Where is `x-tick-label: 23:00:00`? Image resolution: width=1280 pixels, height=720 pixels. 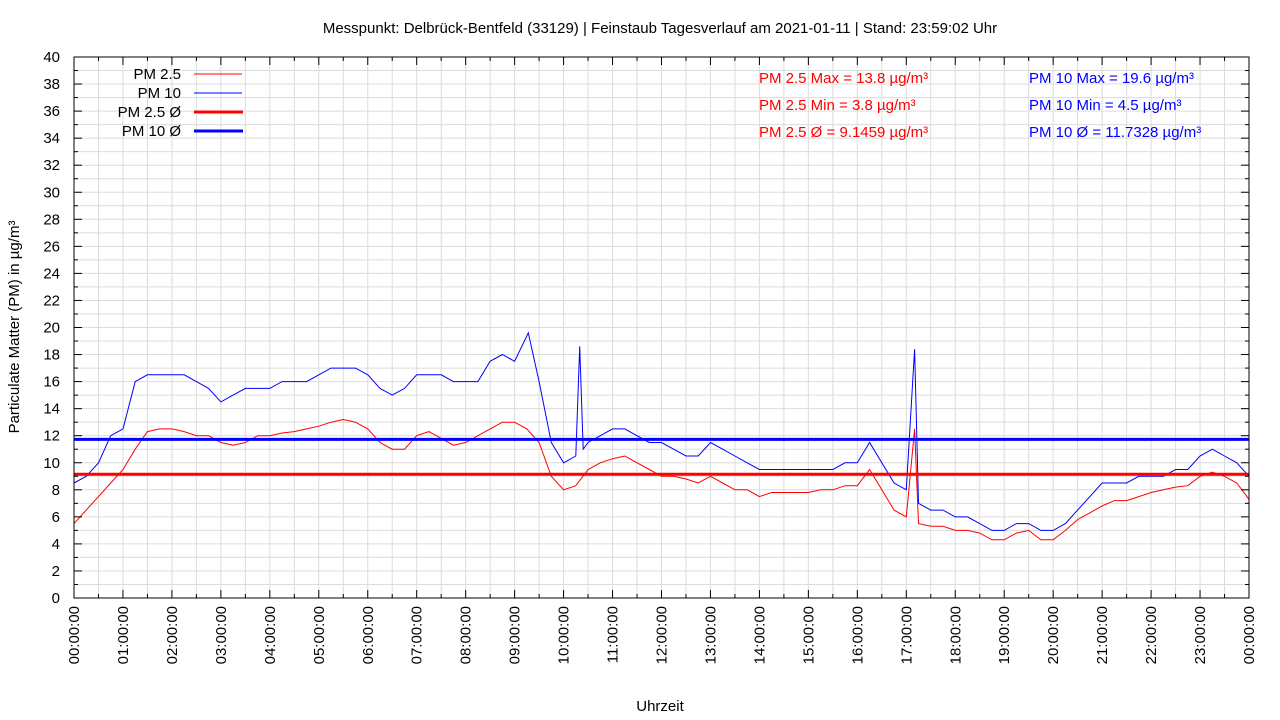 x-tick-label: 23:00:00 is located at coordinates (1200, 635).